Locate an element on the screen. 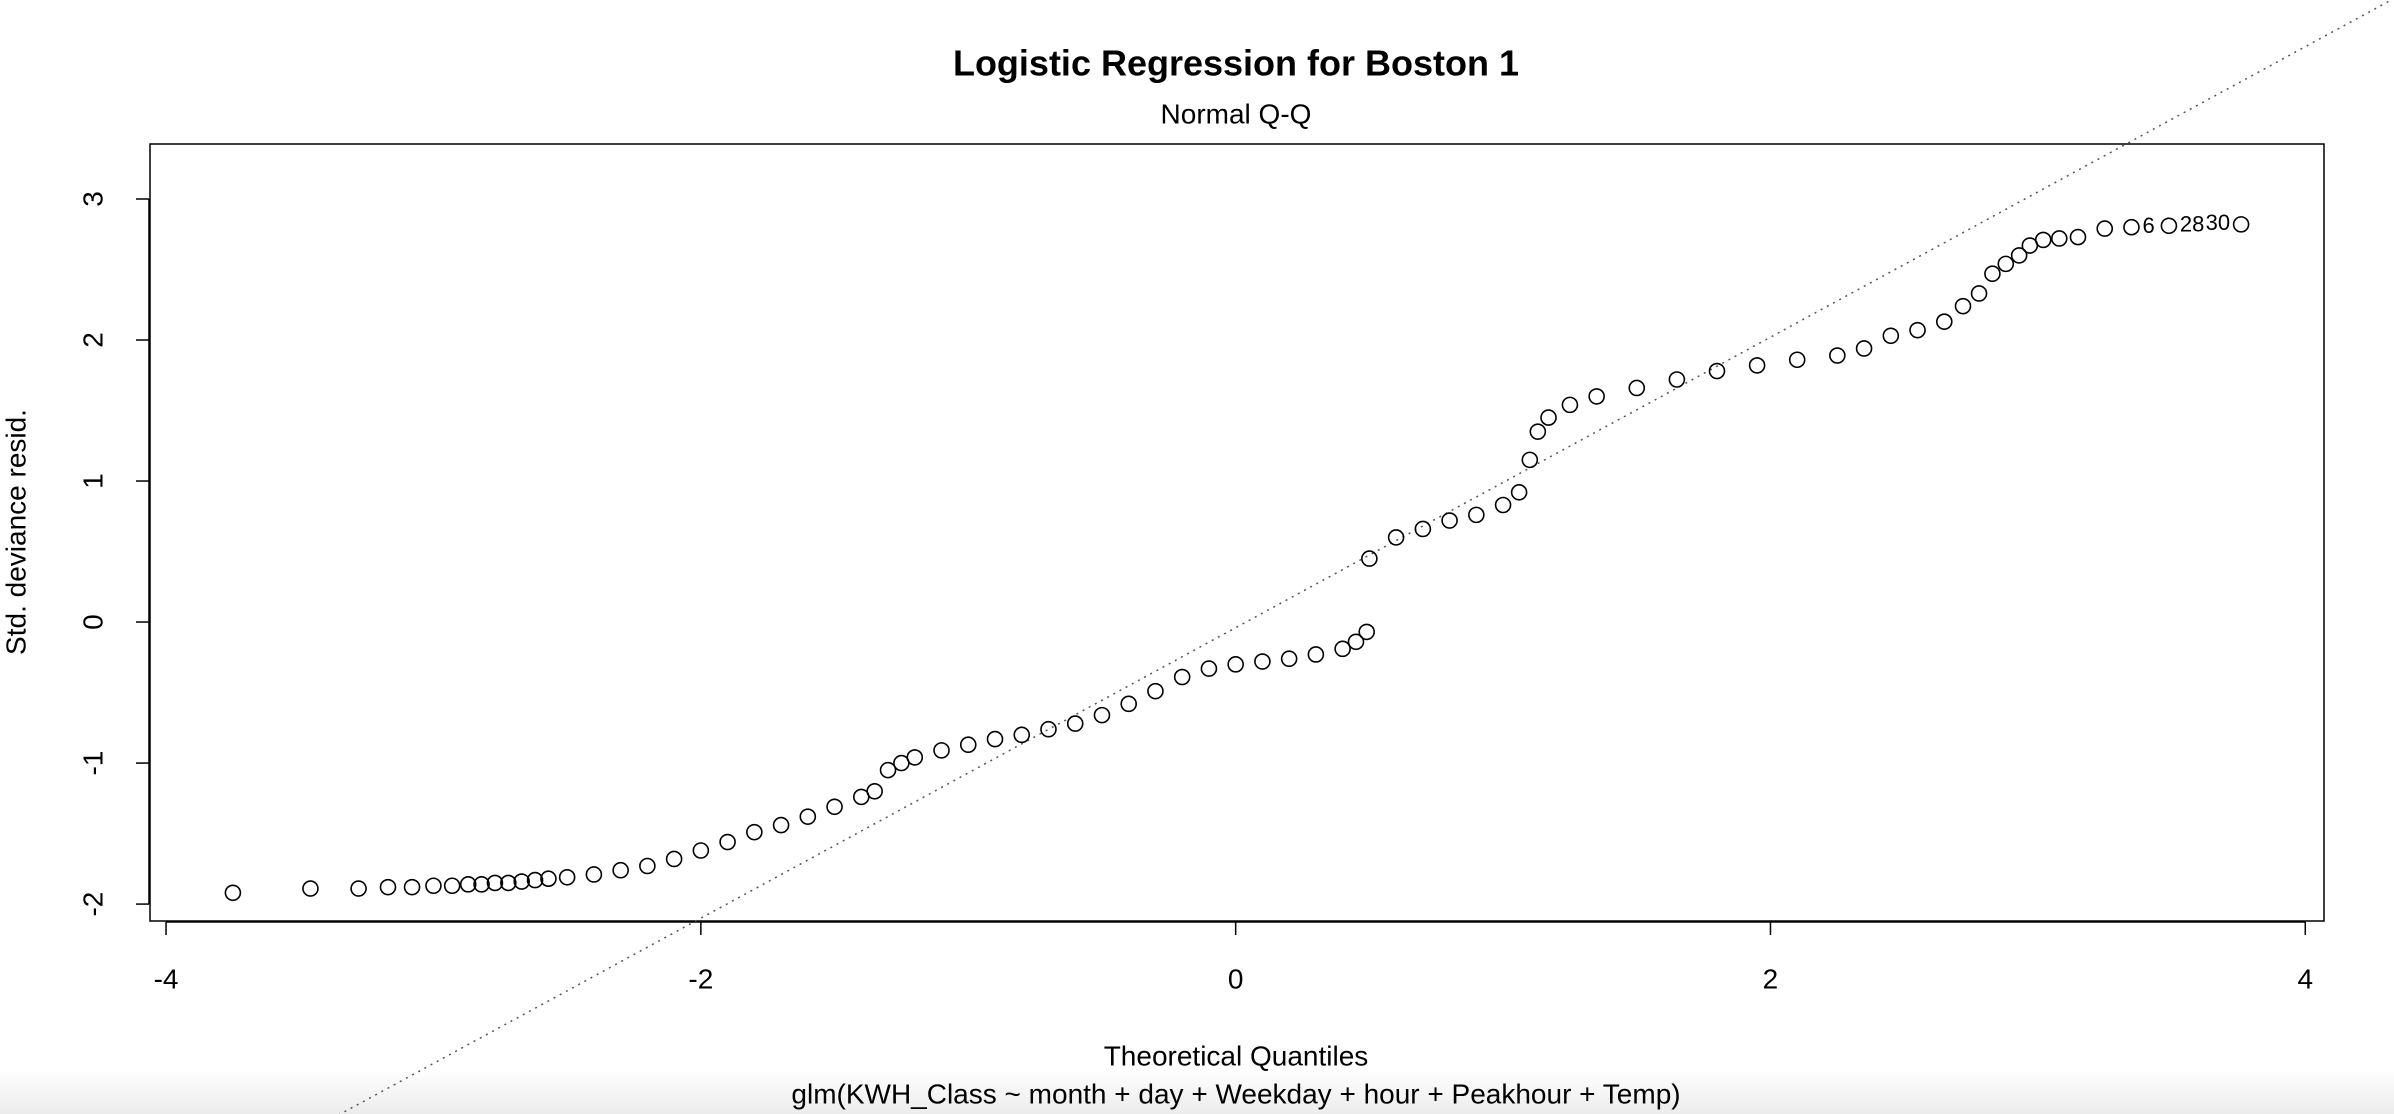 Image resolution: width=2394 pixels, height=1114 pixels. y-axis-label: Std. deviance resid. is located at coordinates (15, 532).